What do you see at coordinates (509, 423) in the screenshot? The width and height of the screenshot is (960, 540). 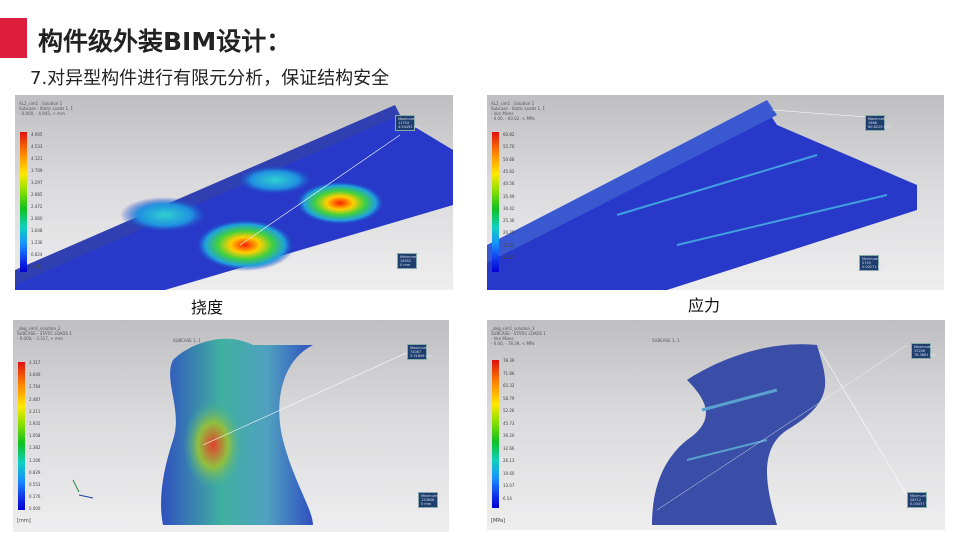 I see `legend-tick-label: 45.73` at bounding box center [509, 423].